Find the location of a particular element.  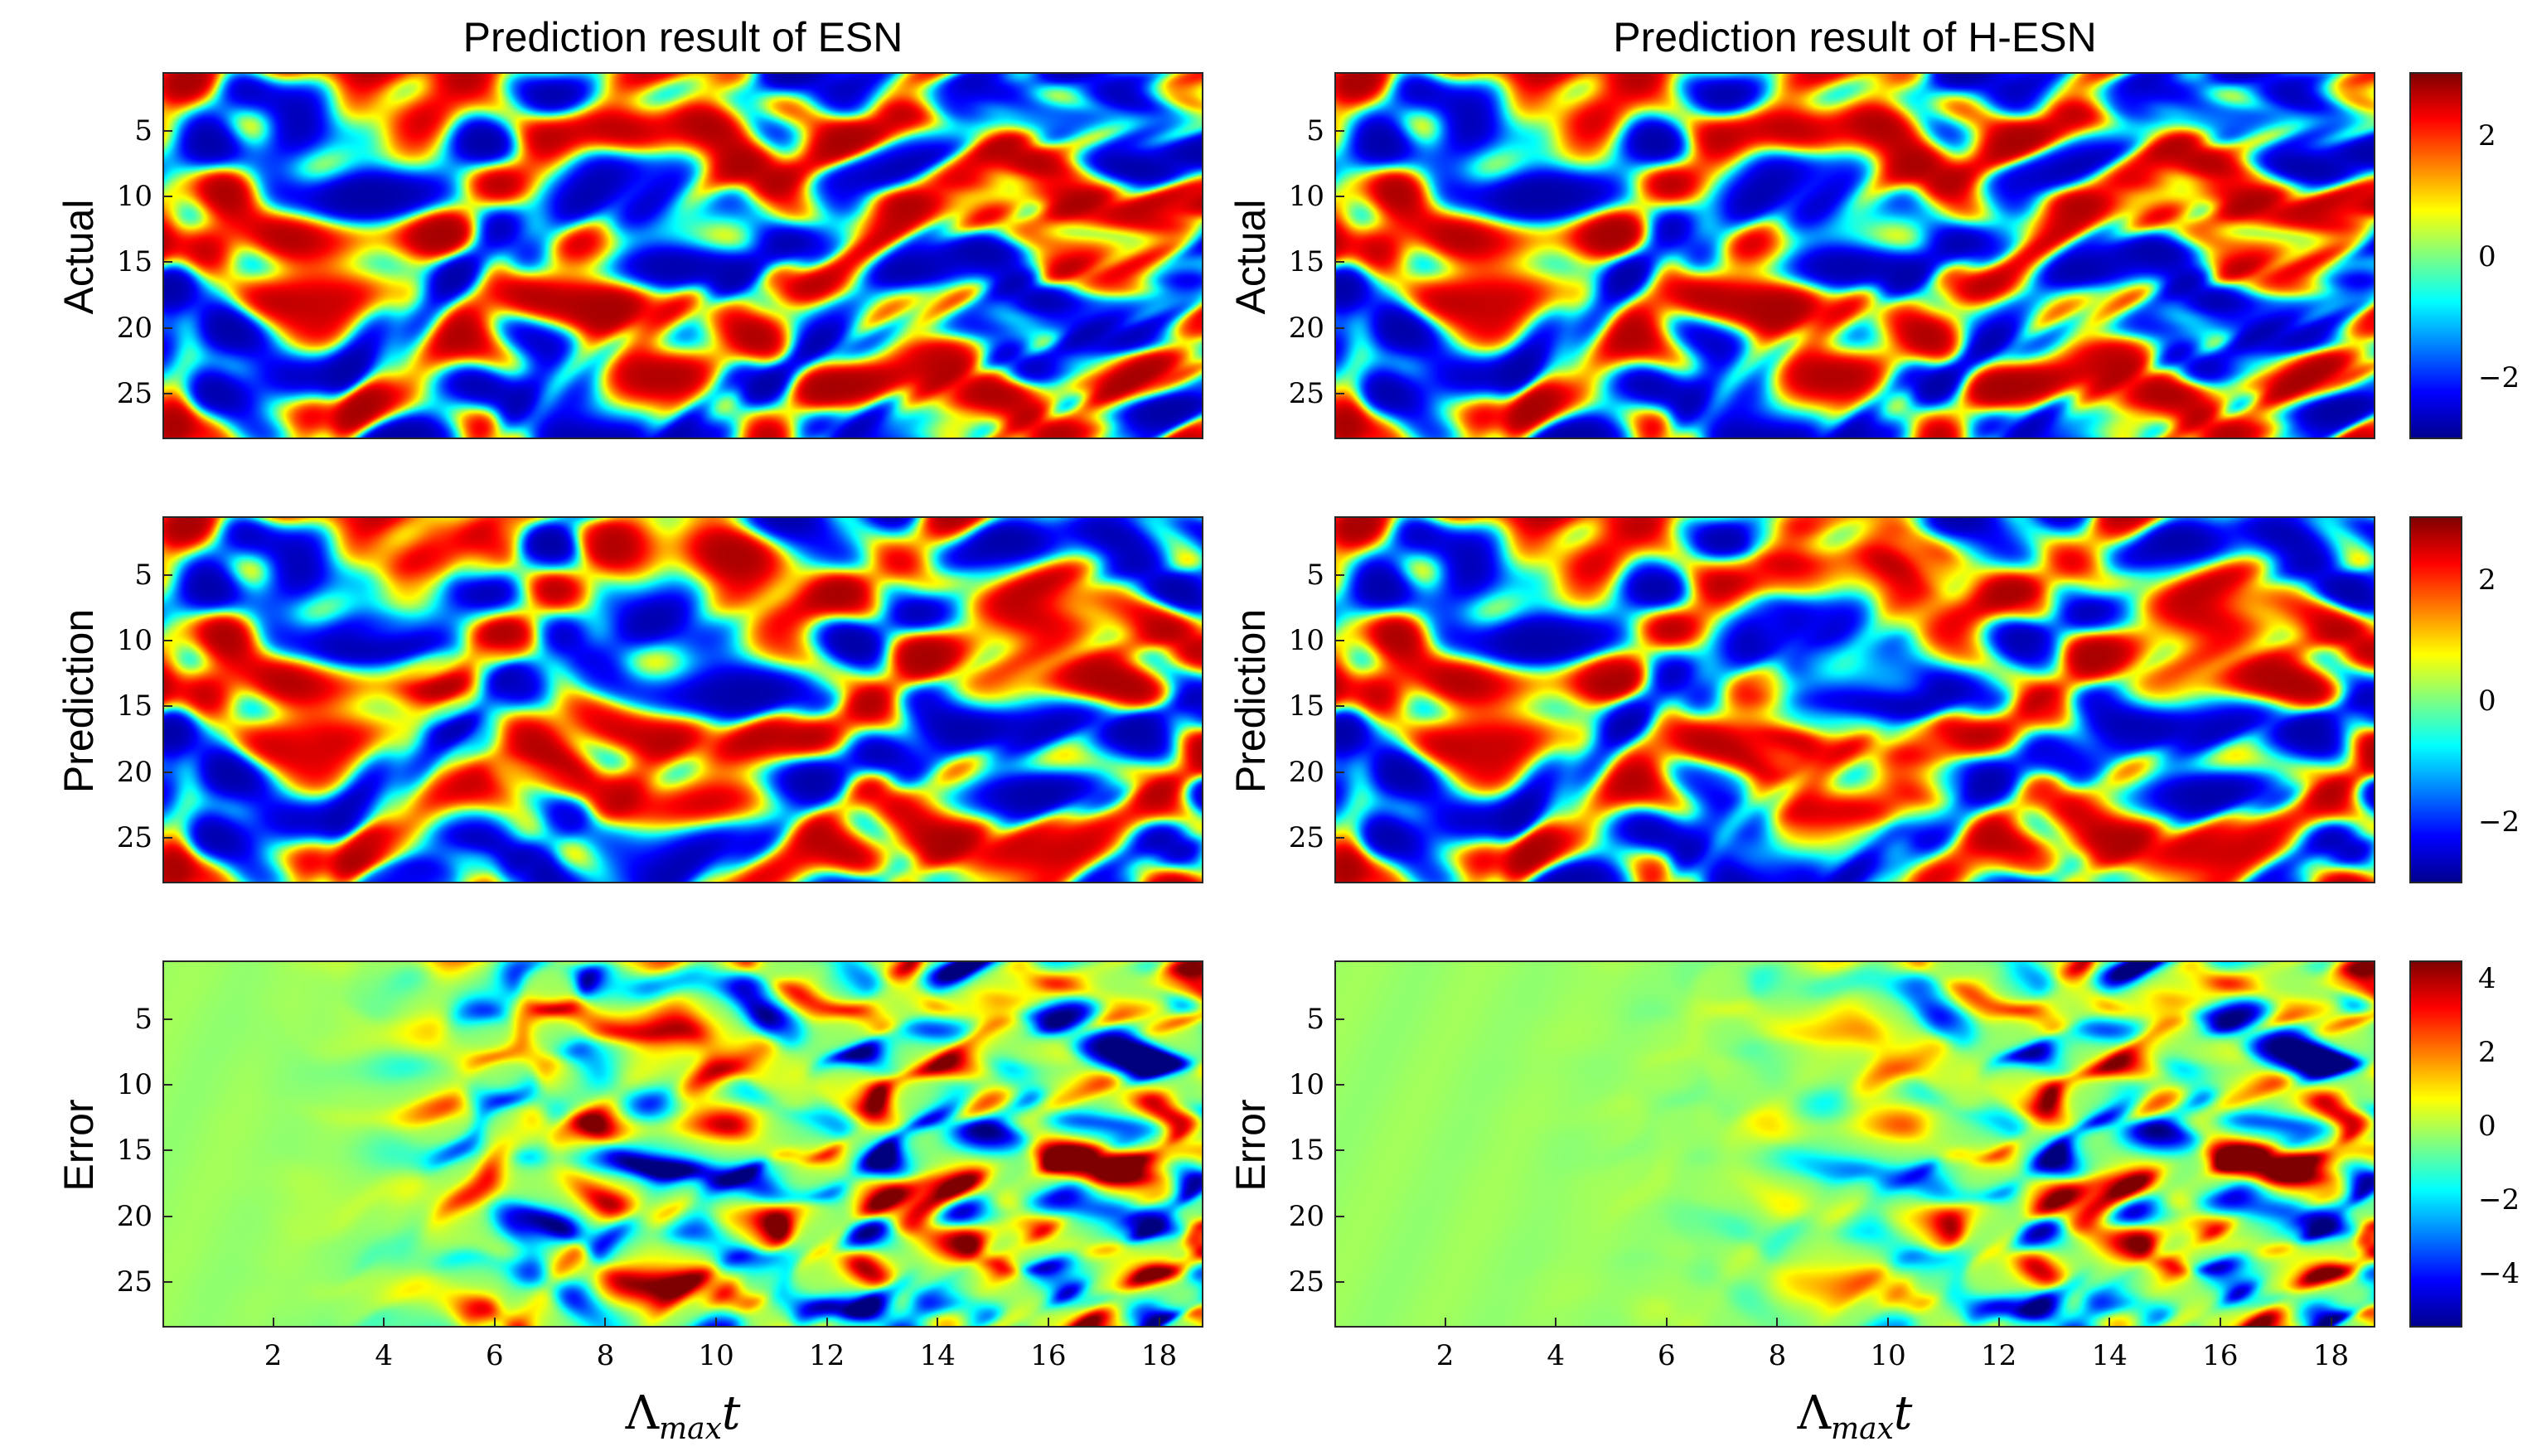

cbar-prediction-tick-0: 0 is located at coordinates (2487, 701).